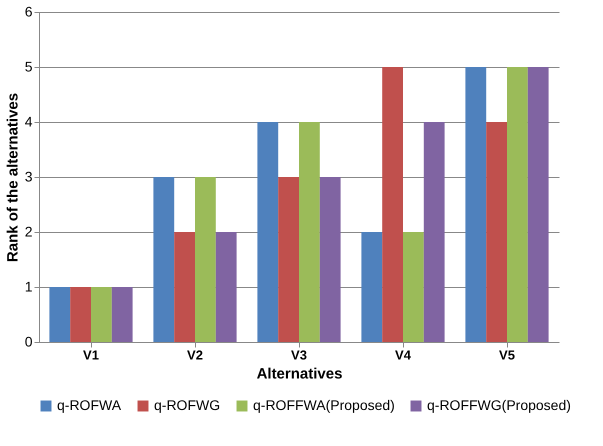 The width and height of the screenshot is (603, 446). I want to click on legend-label: q-ROFWA, so click(89, 405).